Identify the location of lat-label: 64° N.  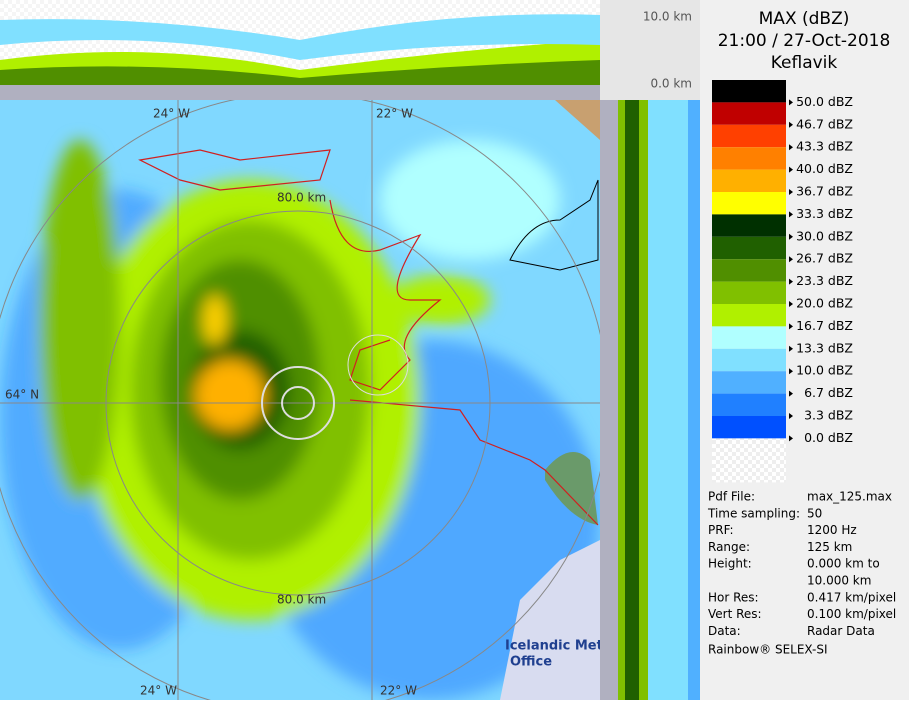
(22, 395).